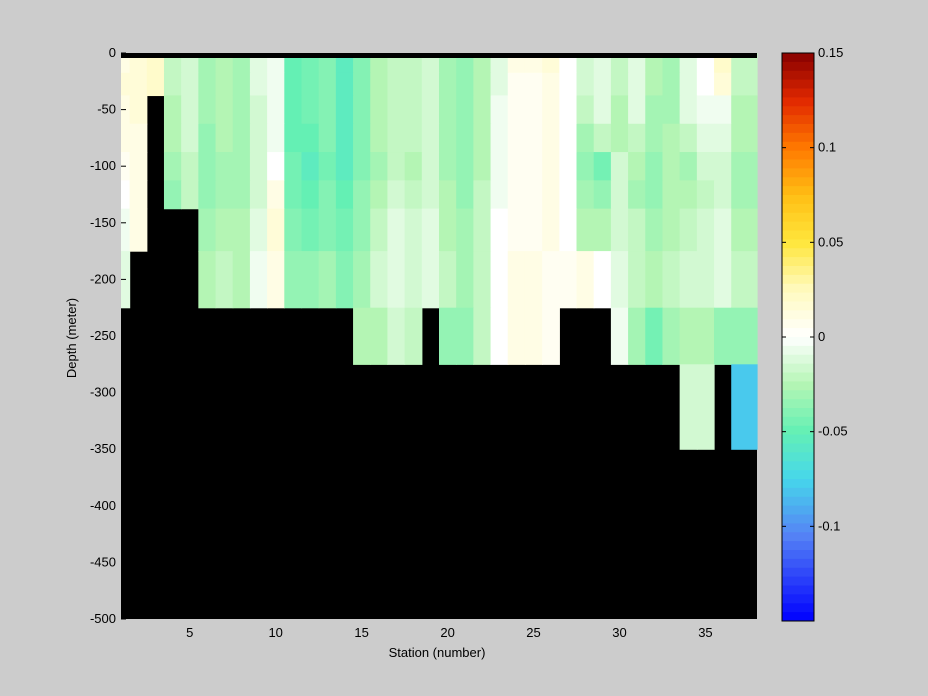  I want to click on x-tick-label: 15, so click(361, 632).